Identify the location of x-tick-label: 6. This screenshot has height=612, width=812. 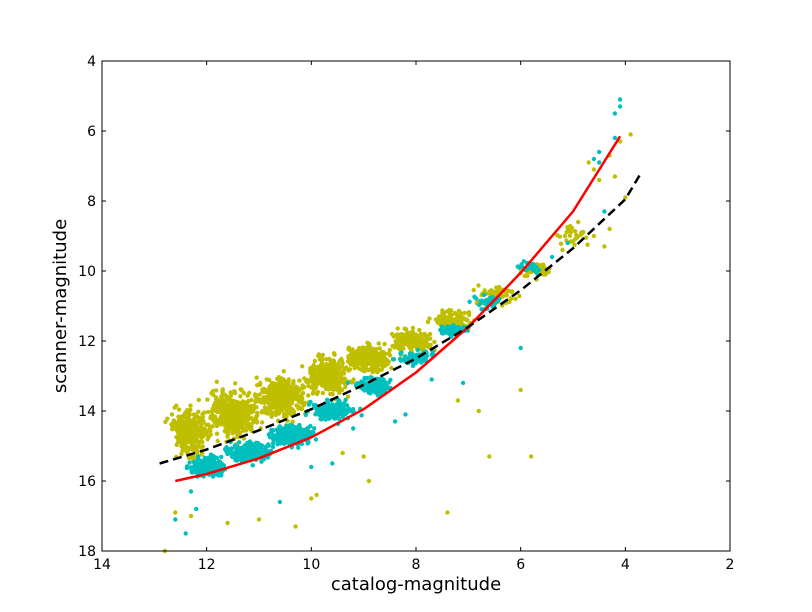
(520, 565).